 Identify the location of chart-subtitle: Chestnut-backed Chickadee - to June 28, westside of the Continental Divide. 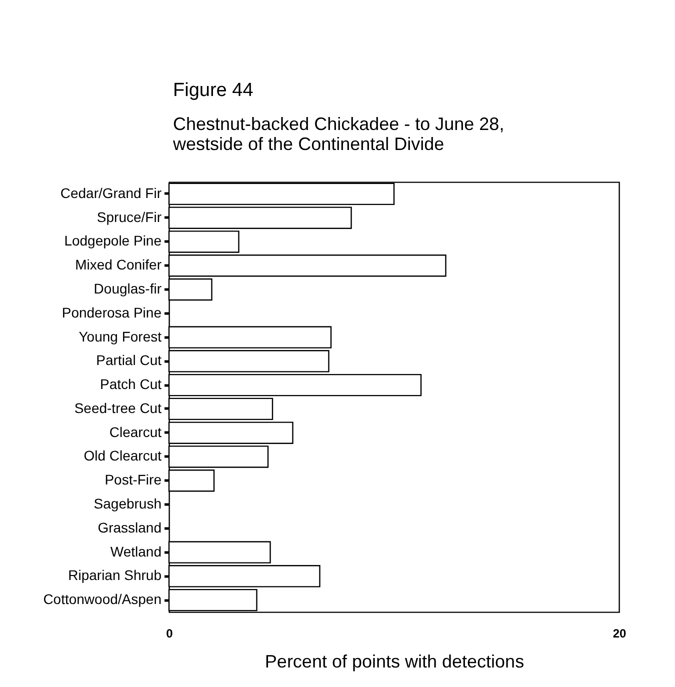
(338, 134).